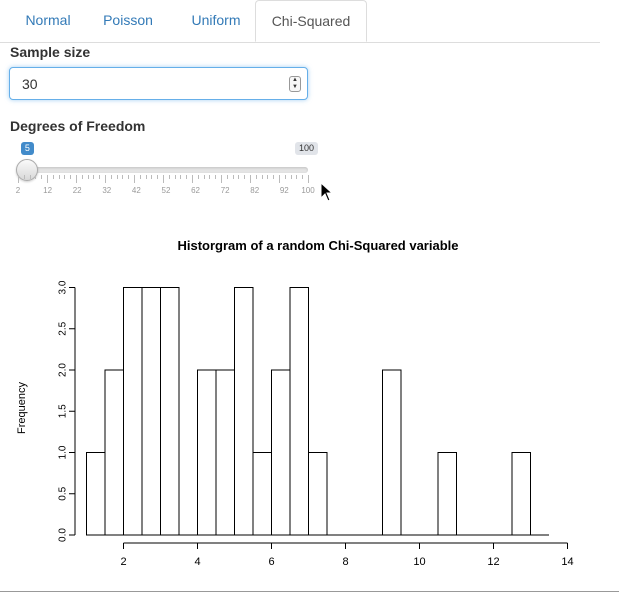 This screenshot has height=593, width=619. Describe the element at coordinates (128, 20) in the screenshot. I see `tab-poisson: Poisson` at that location.